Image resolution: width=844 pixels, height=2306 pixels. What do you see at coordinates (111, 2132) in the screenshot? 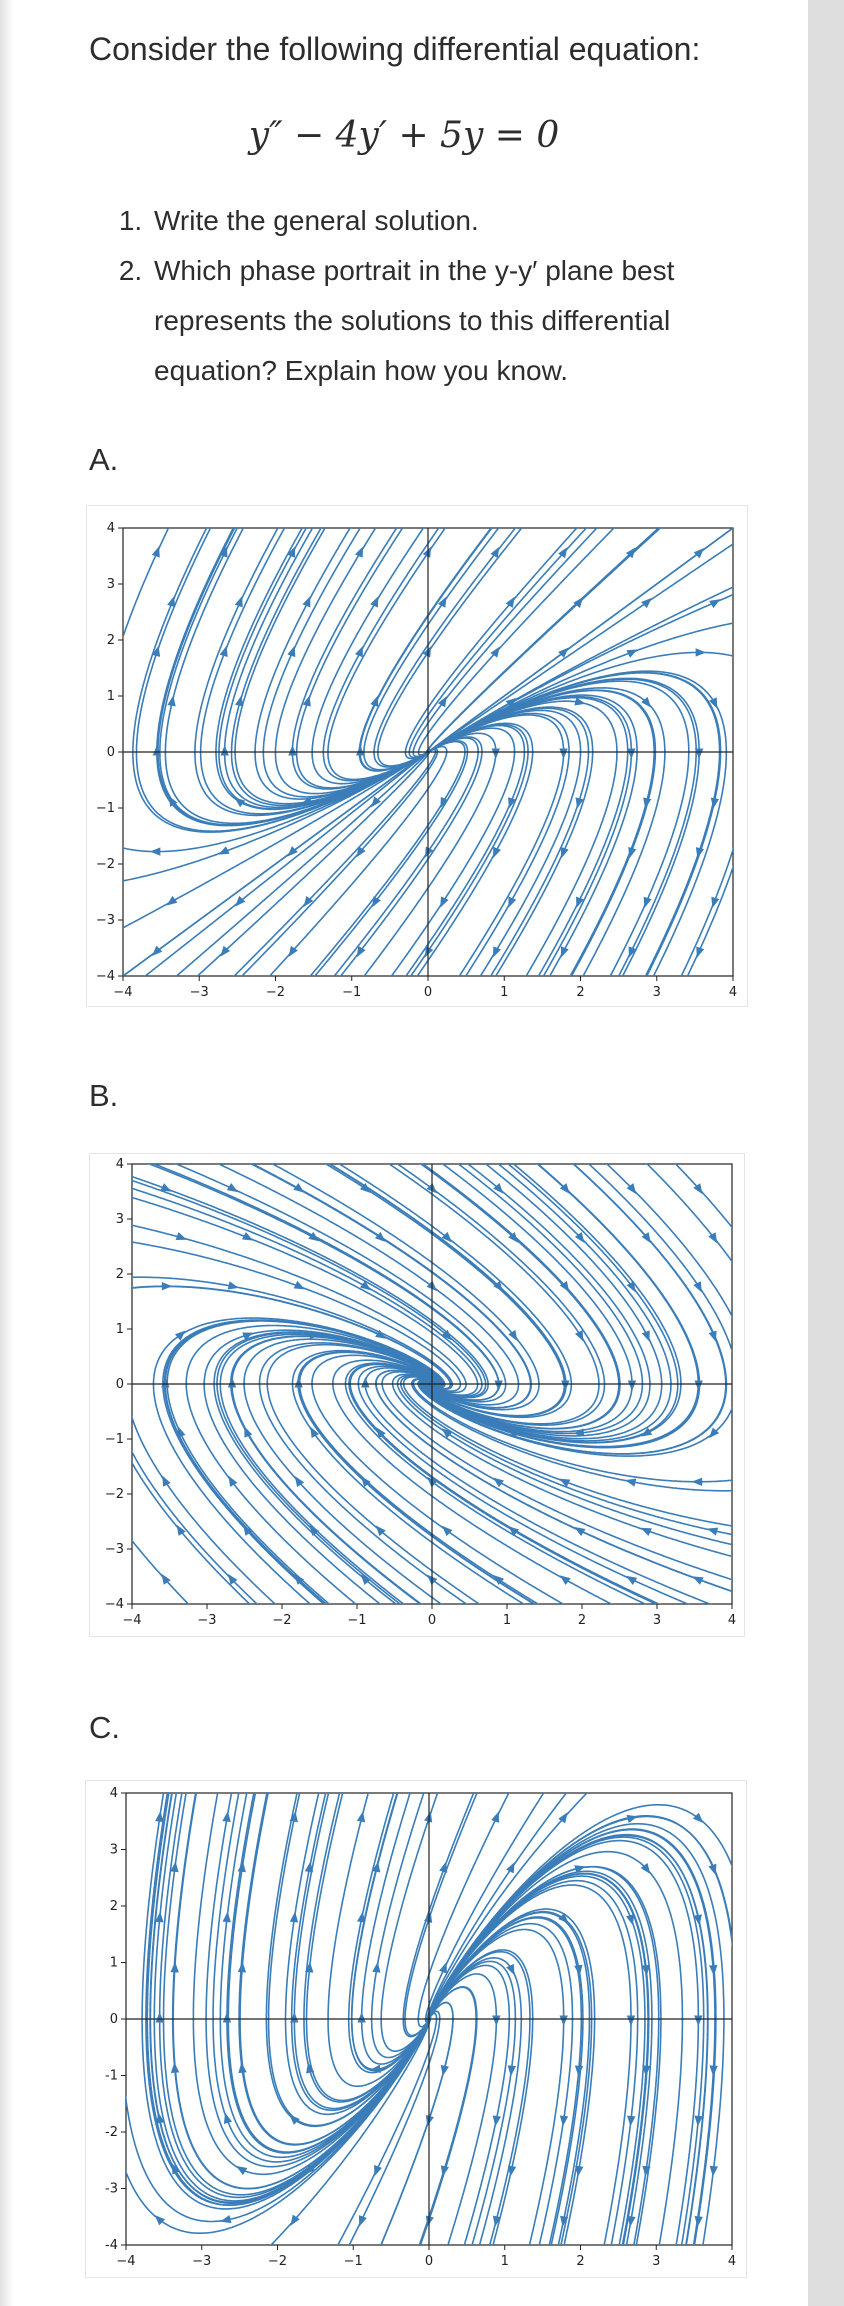
I see `y-tick-label: -2` at bounding box center [111, 2132].